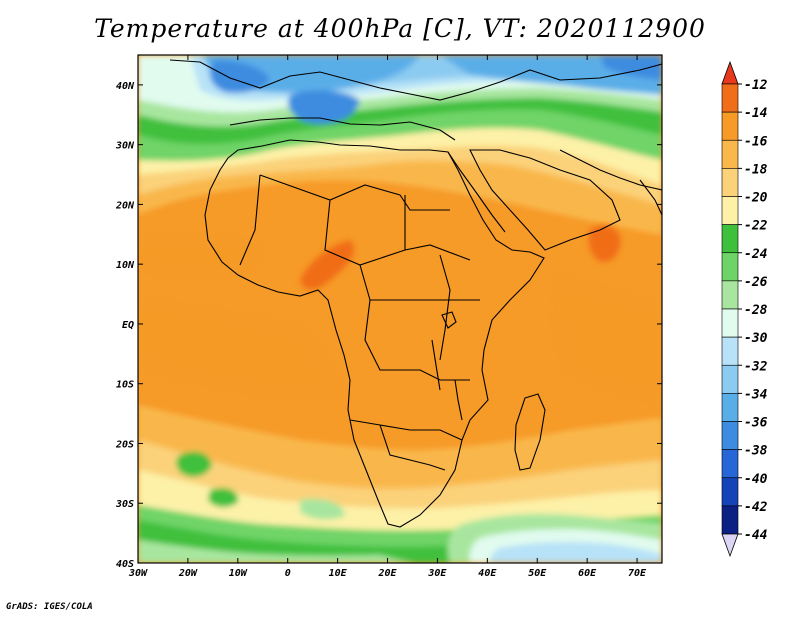  Describe the element at coordinates (458, 400) in the screenshot. I see `lake-malawi` at that location.